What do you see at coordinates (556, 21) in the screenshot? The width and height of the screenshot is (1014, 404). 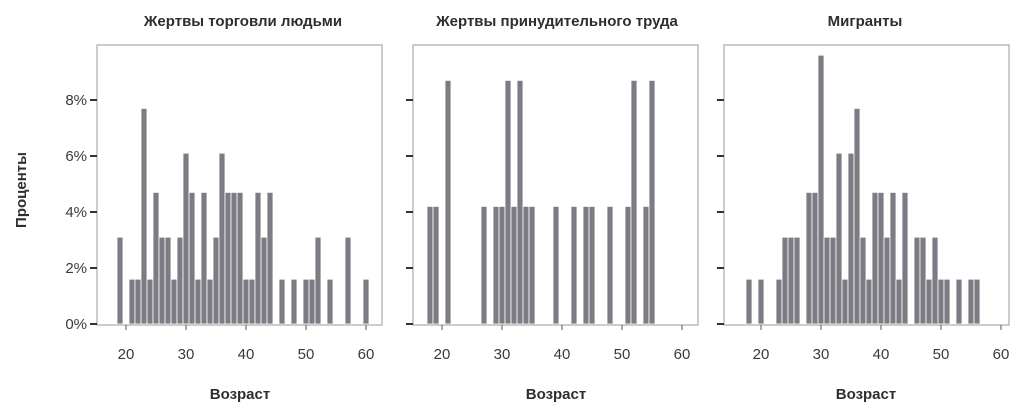 I see `panel-title: Жертвы принудительного труда` at bounding box center [556, 21].